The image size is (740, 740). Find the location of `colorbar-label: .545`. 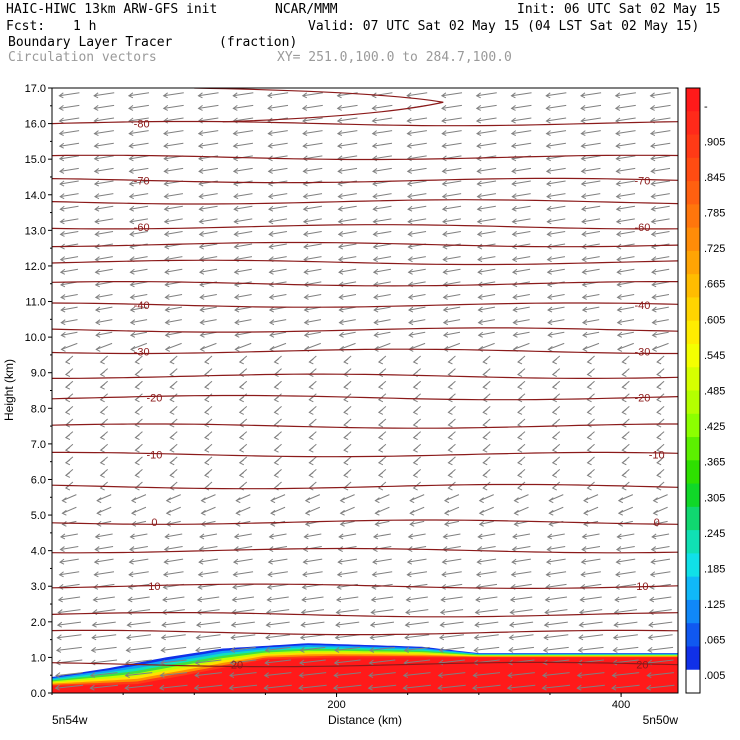

colorbar-label: .545 is located at coordinates (714, 356).